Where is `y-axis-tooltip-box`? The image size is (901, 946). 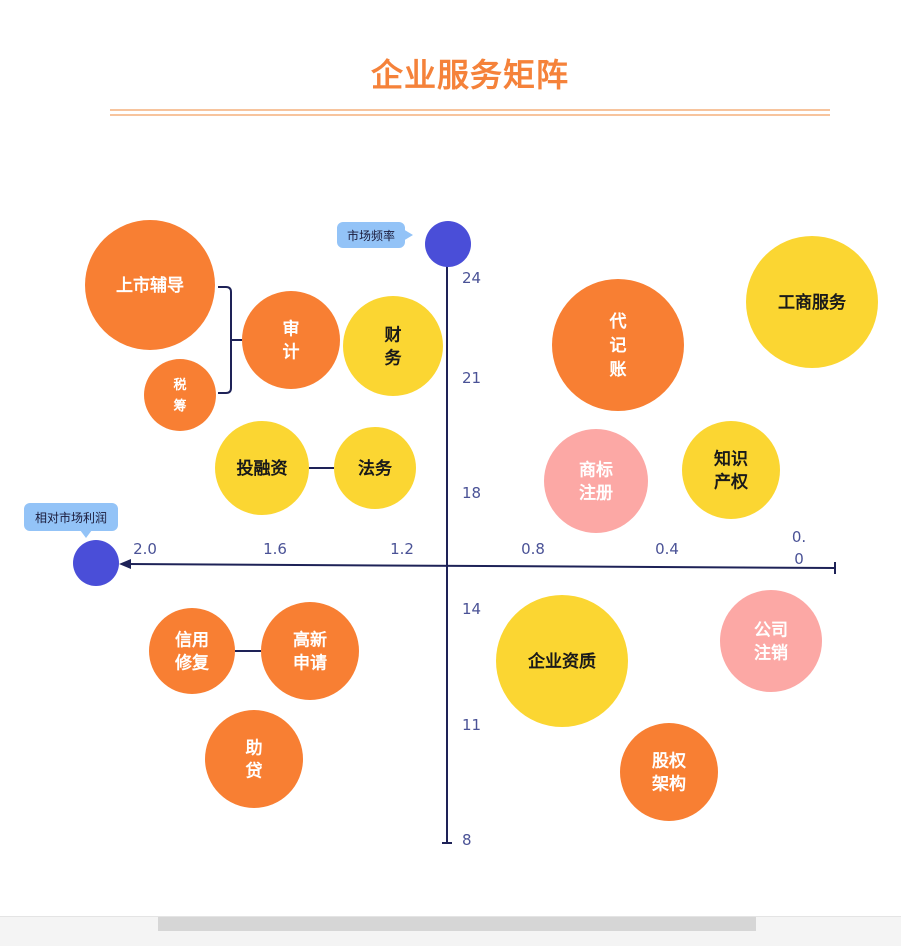
y-axis-tooltip-box is located at coordinates (371, 235).